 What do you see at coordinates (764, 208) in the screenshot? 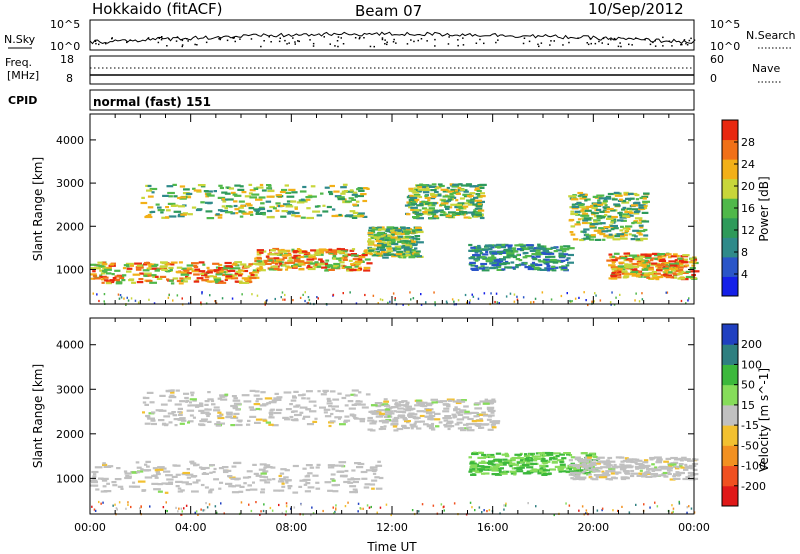
I see `power-colorbar-label: Power [dB]` at bounding box center [764, 208].